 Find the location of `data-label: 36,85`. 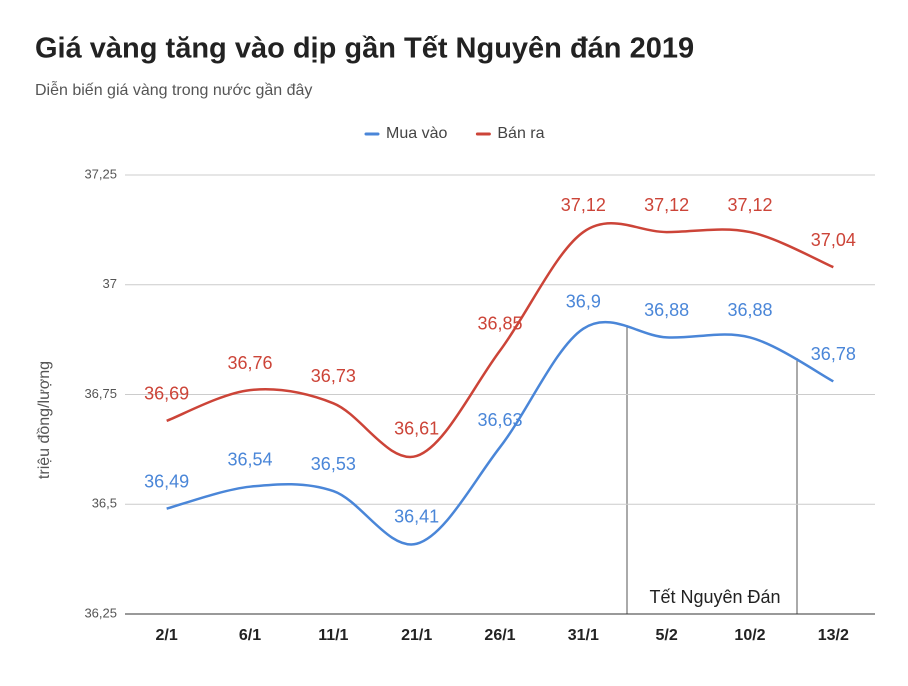

data-label: 36,85 is located at coordinates (499, 323).